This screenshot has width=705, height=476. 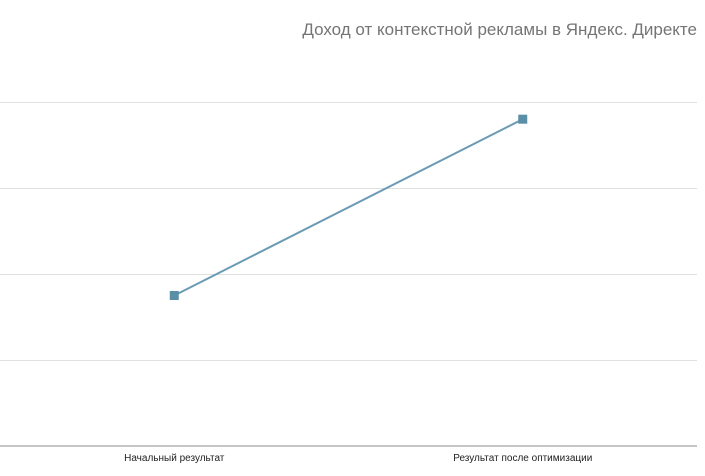 What do you see at coordinates (174, 458) in the screenshot?
I see `x-tick-label-1: Начальный результат` at bounding box center [174, 458].